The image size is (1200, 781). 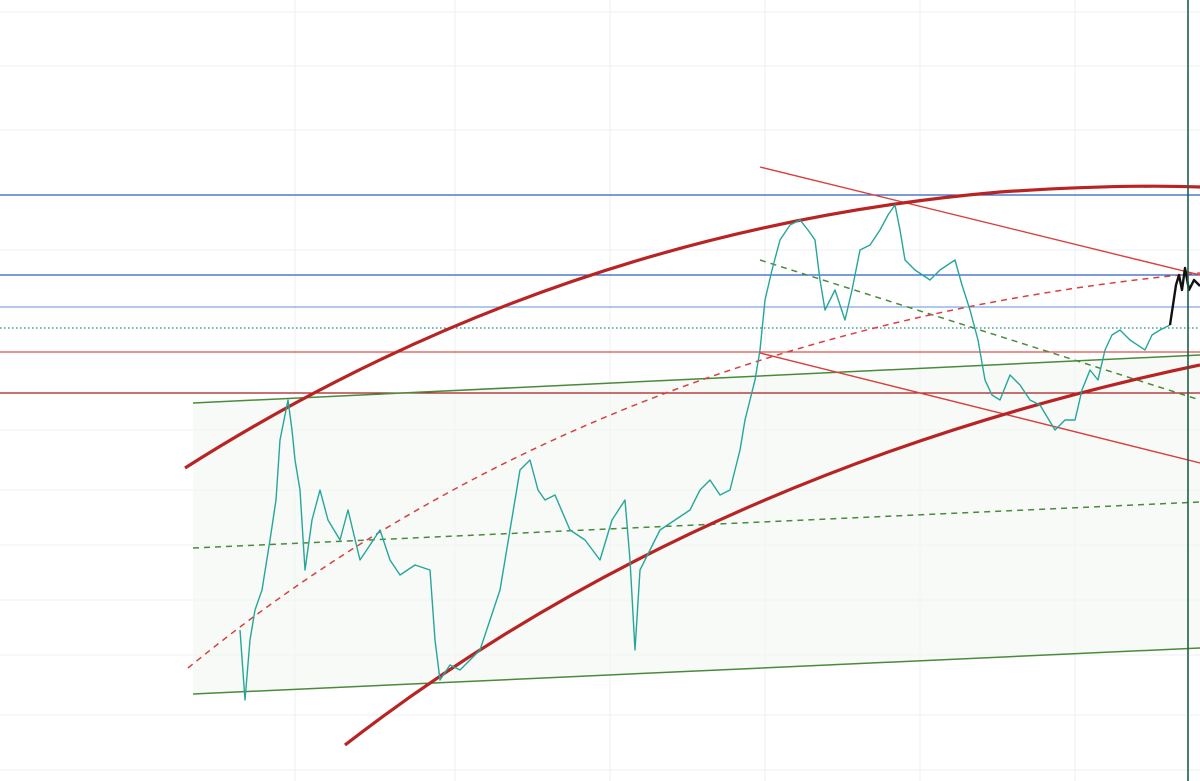 What do you see at coordinates (696, 379) in the screenshot?
I see `channel-top` at bounding box center [696, 379].